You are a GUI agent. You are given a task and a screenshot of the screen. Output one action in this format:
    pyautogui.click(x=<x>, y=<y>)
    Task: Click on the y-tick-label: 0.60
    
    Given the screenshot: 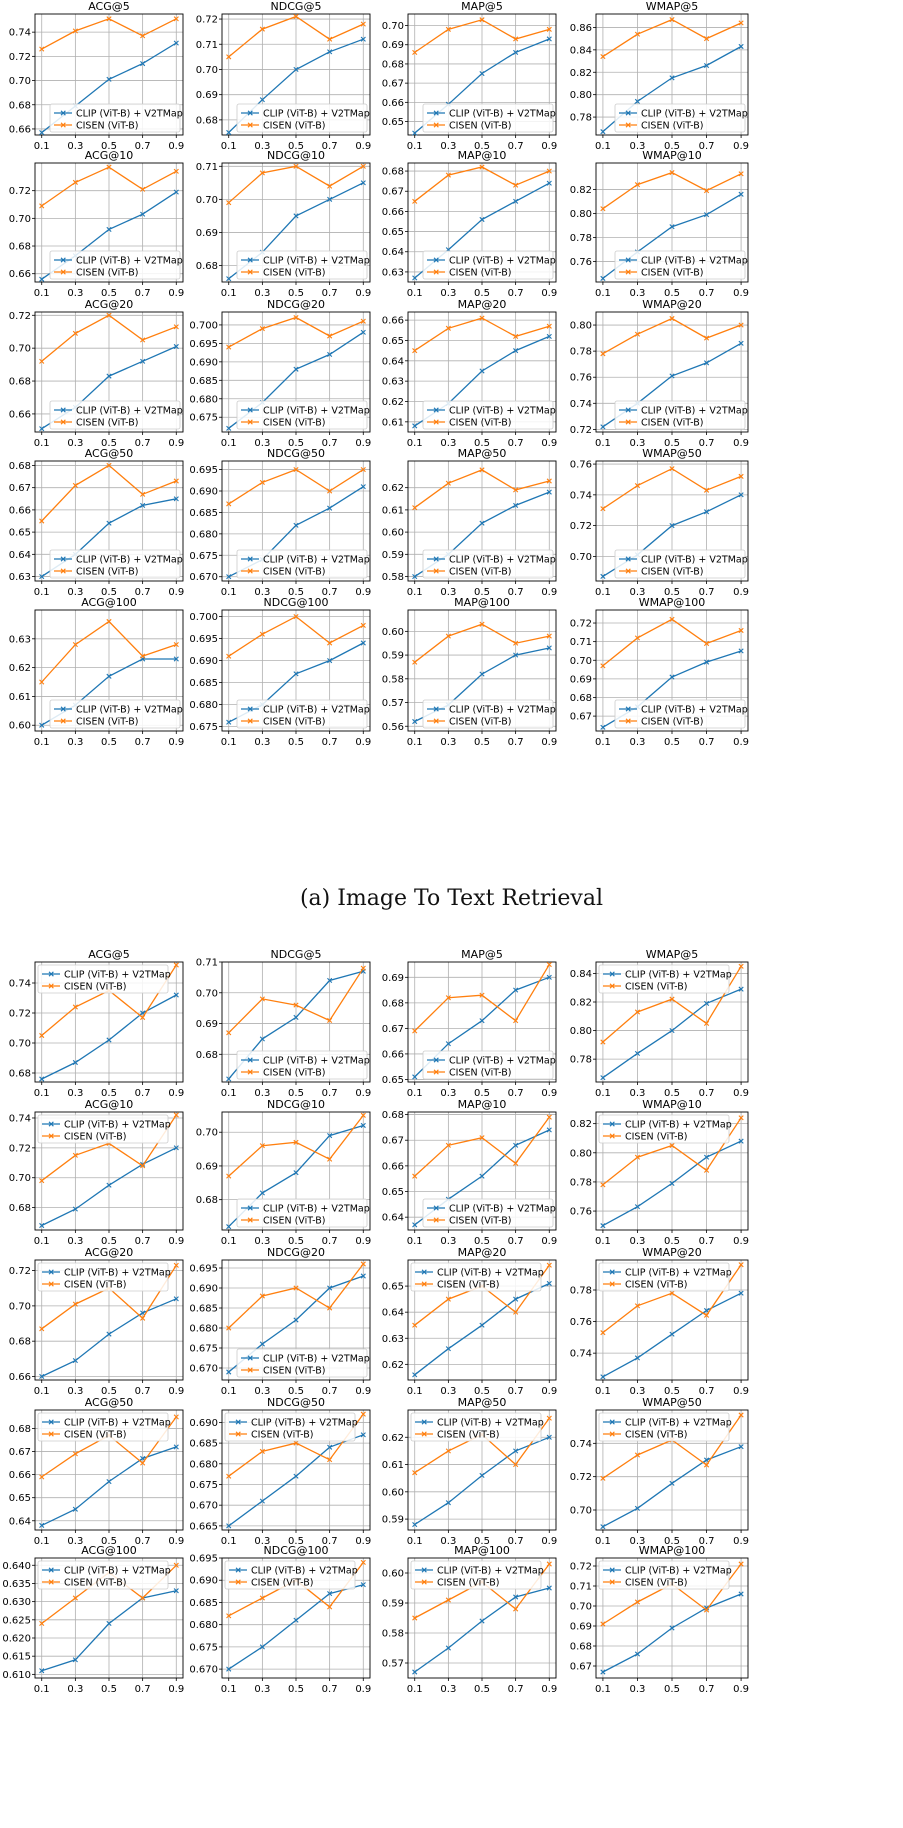 What is the action you would take?
    pyautogui.click(x=393, y=1492)
    